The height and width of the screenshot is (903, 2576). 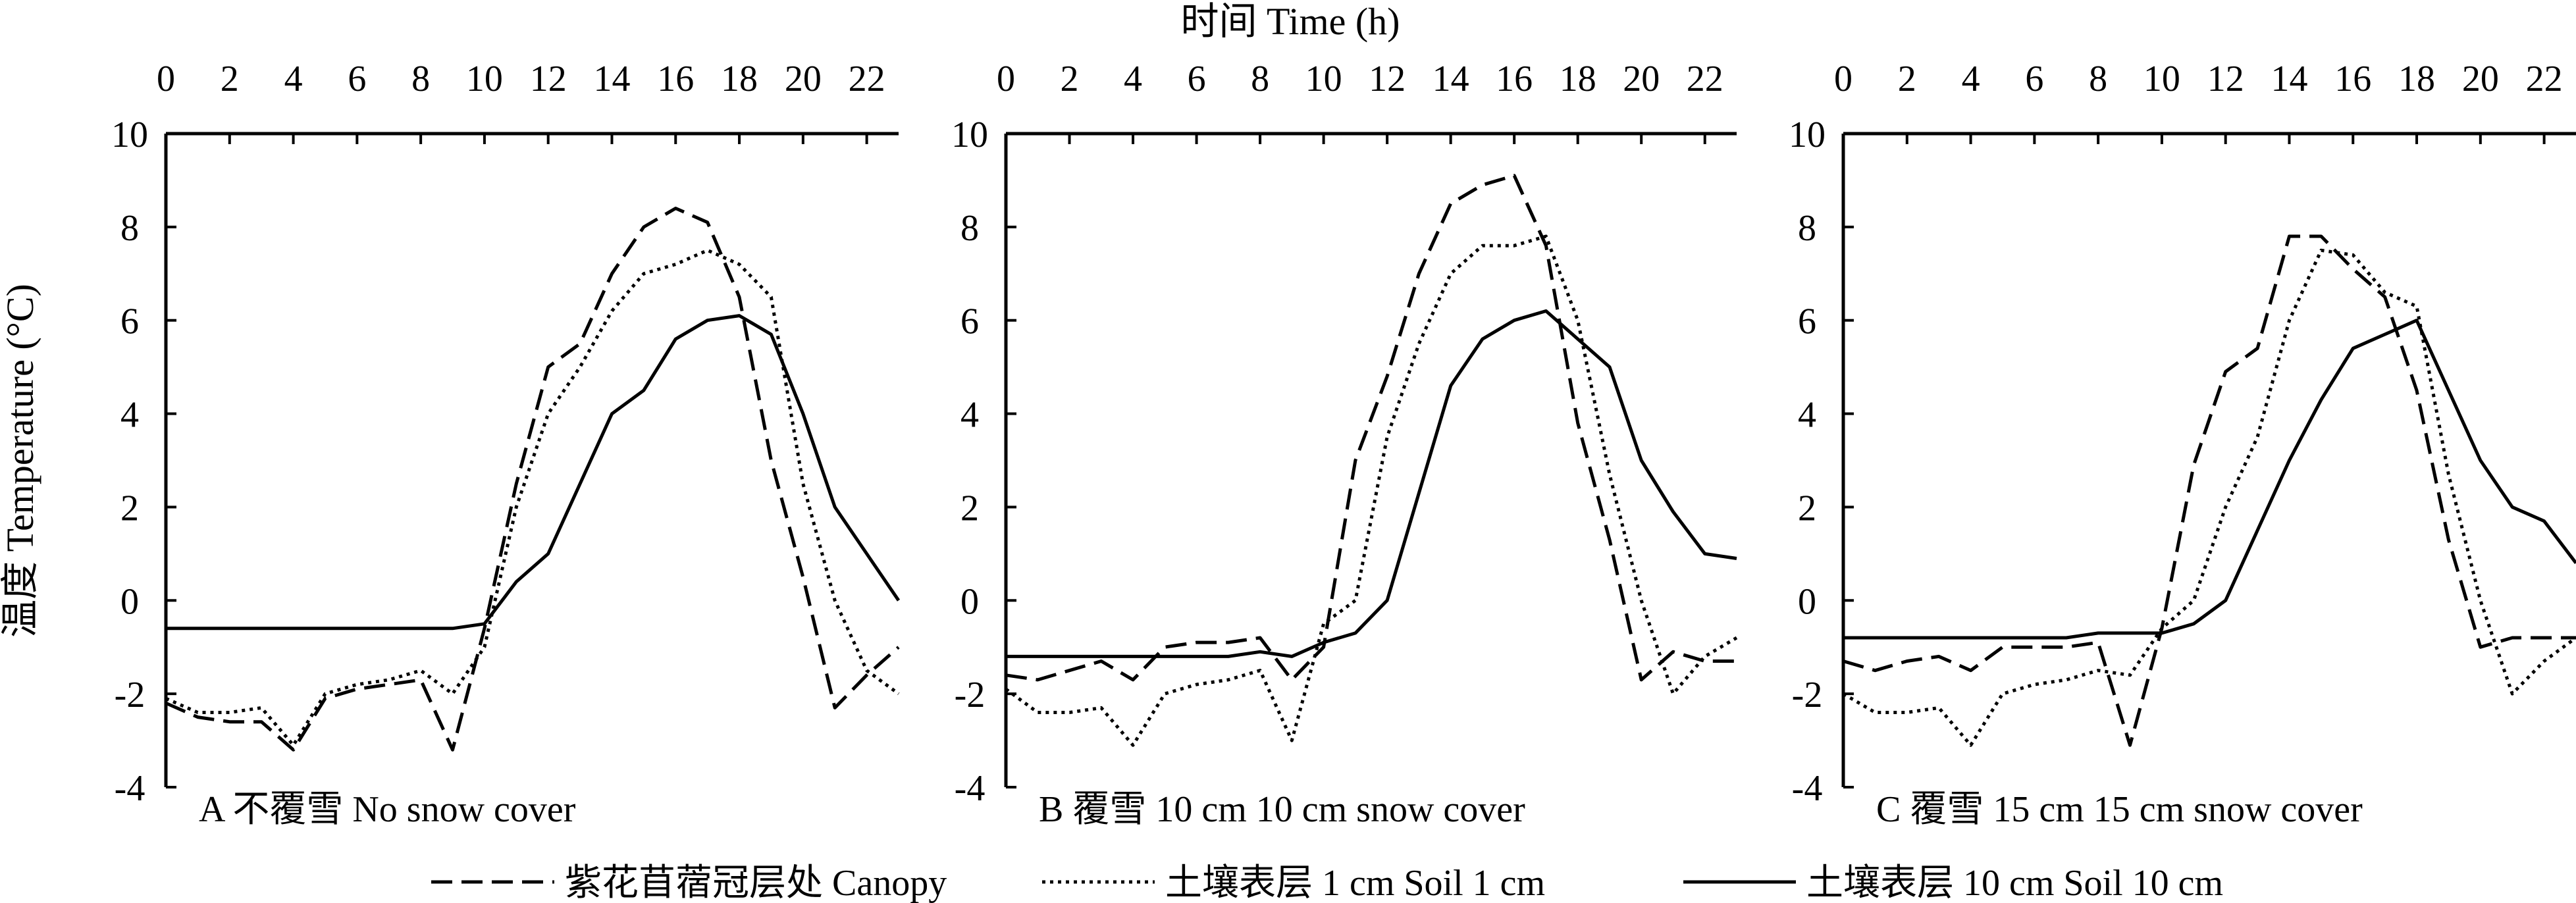 I want to click on legend-label: 土壤表层 10 cm Soil 10 cm, so click(x=2014, y=883).